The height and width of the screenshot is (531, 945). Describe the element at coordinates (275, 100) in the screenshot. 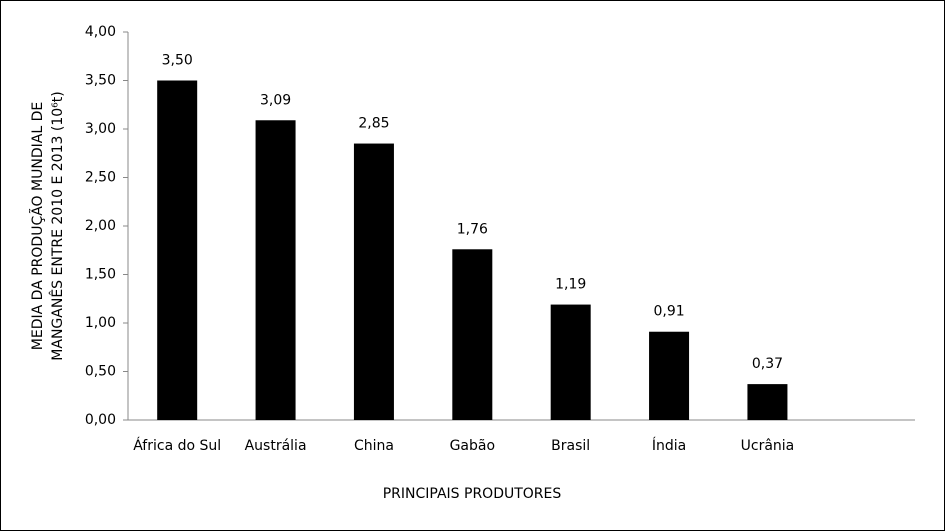

I see `value-label: 3,09` at that location.